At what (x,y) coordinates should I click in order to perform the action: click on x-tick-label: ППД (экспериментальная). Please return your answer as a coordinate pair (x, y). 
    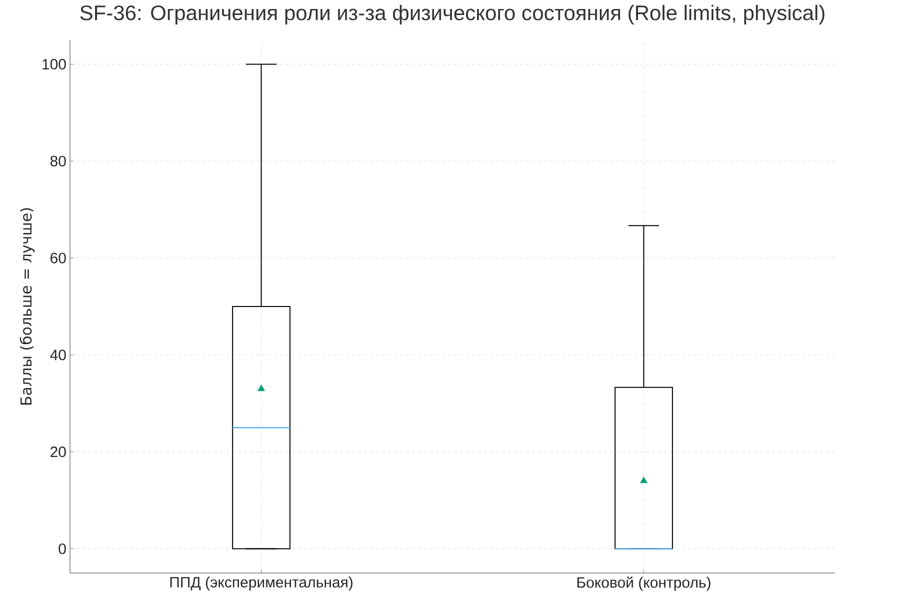
    Looking at the image, I should click on (261, 583).